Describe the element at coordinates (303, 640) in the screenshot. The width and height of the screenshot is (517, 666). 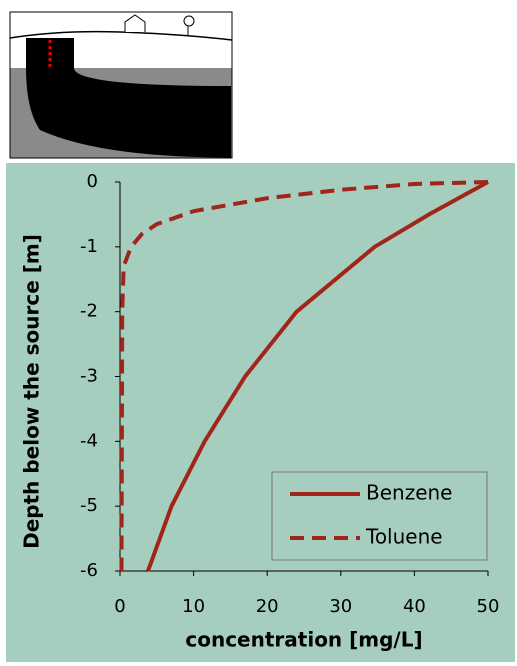
I see `x-axis-label: concentration [mg/L]` at that location.